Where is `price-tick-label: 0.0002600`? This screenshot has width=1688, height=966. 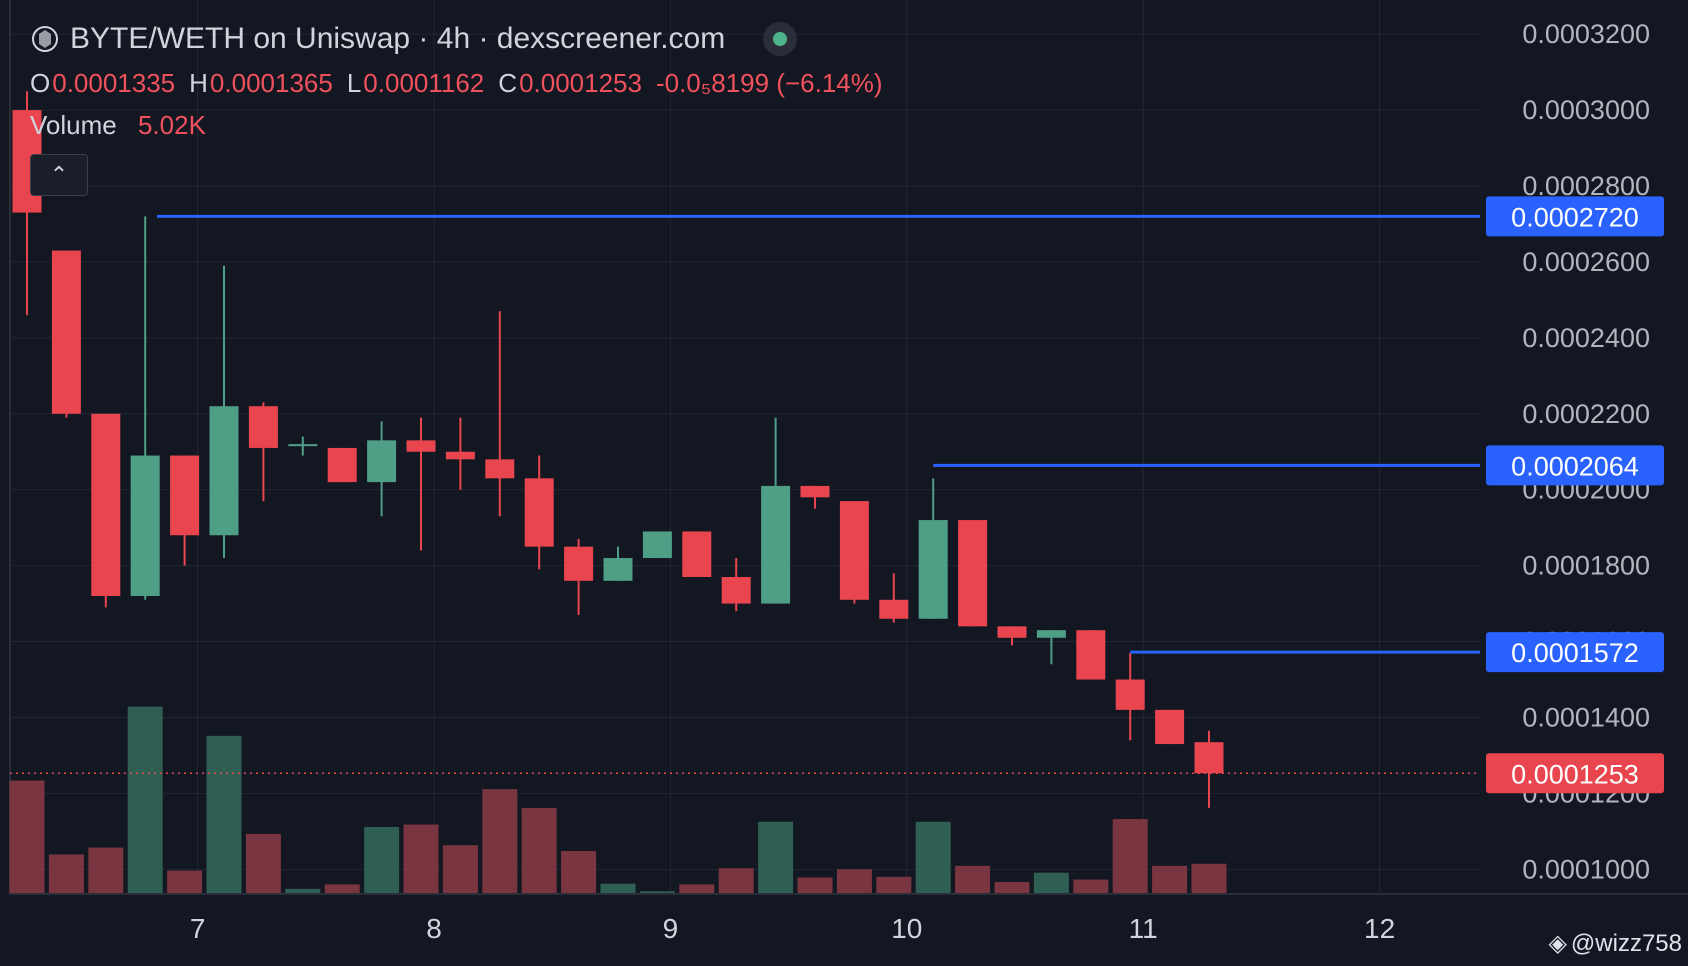
price-tick-label: 0.0002600 is located at coordinates (1586, 262).